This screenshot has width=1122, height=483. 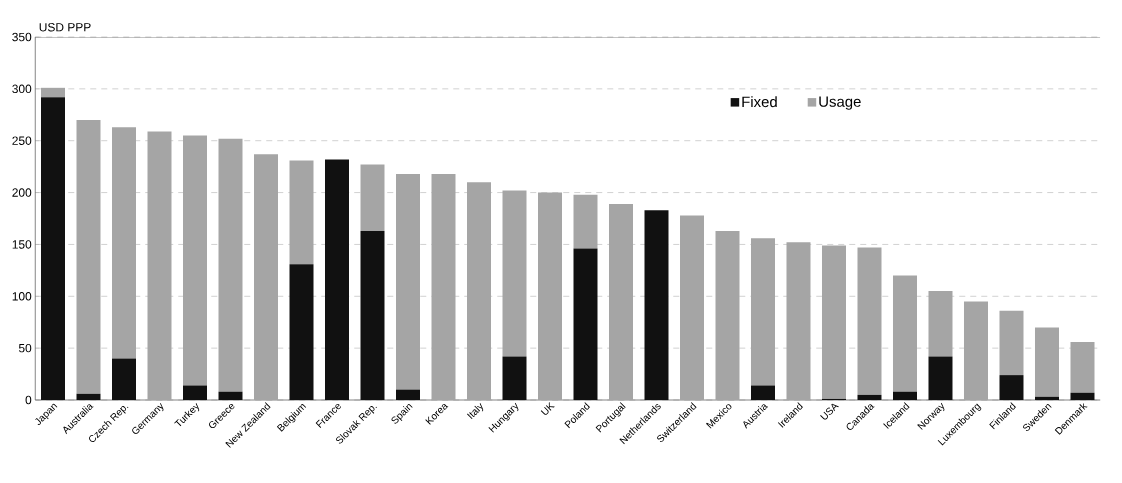 What do you see at coordinates (840, 103) in the screenshot?
I see `legend-label: Usage` at bounding box center [840, 103].